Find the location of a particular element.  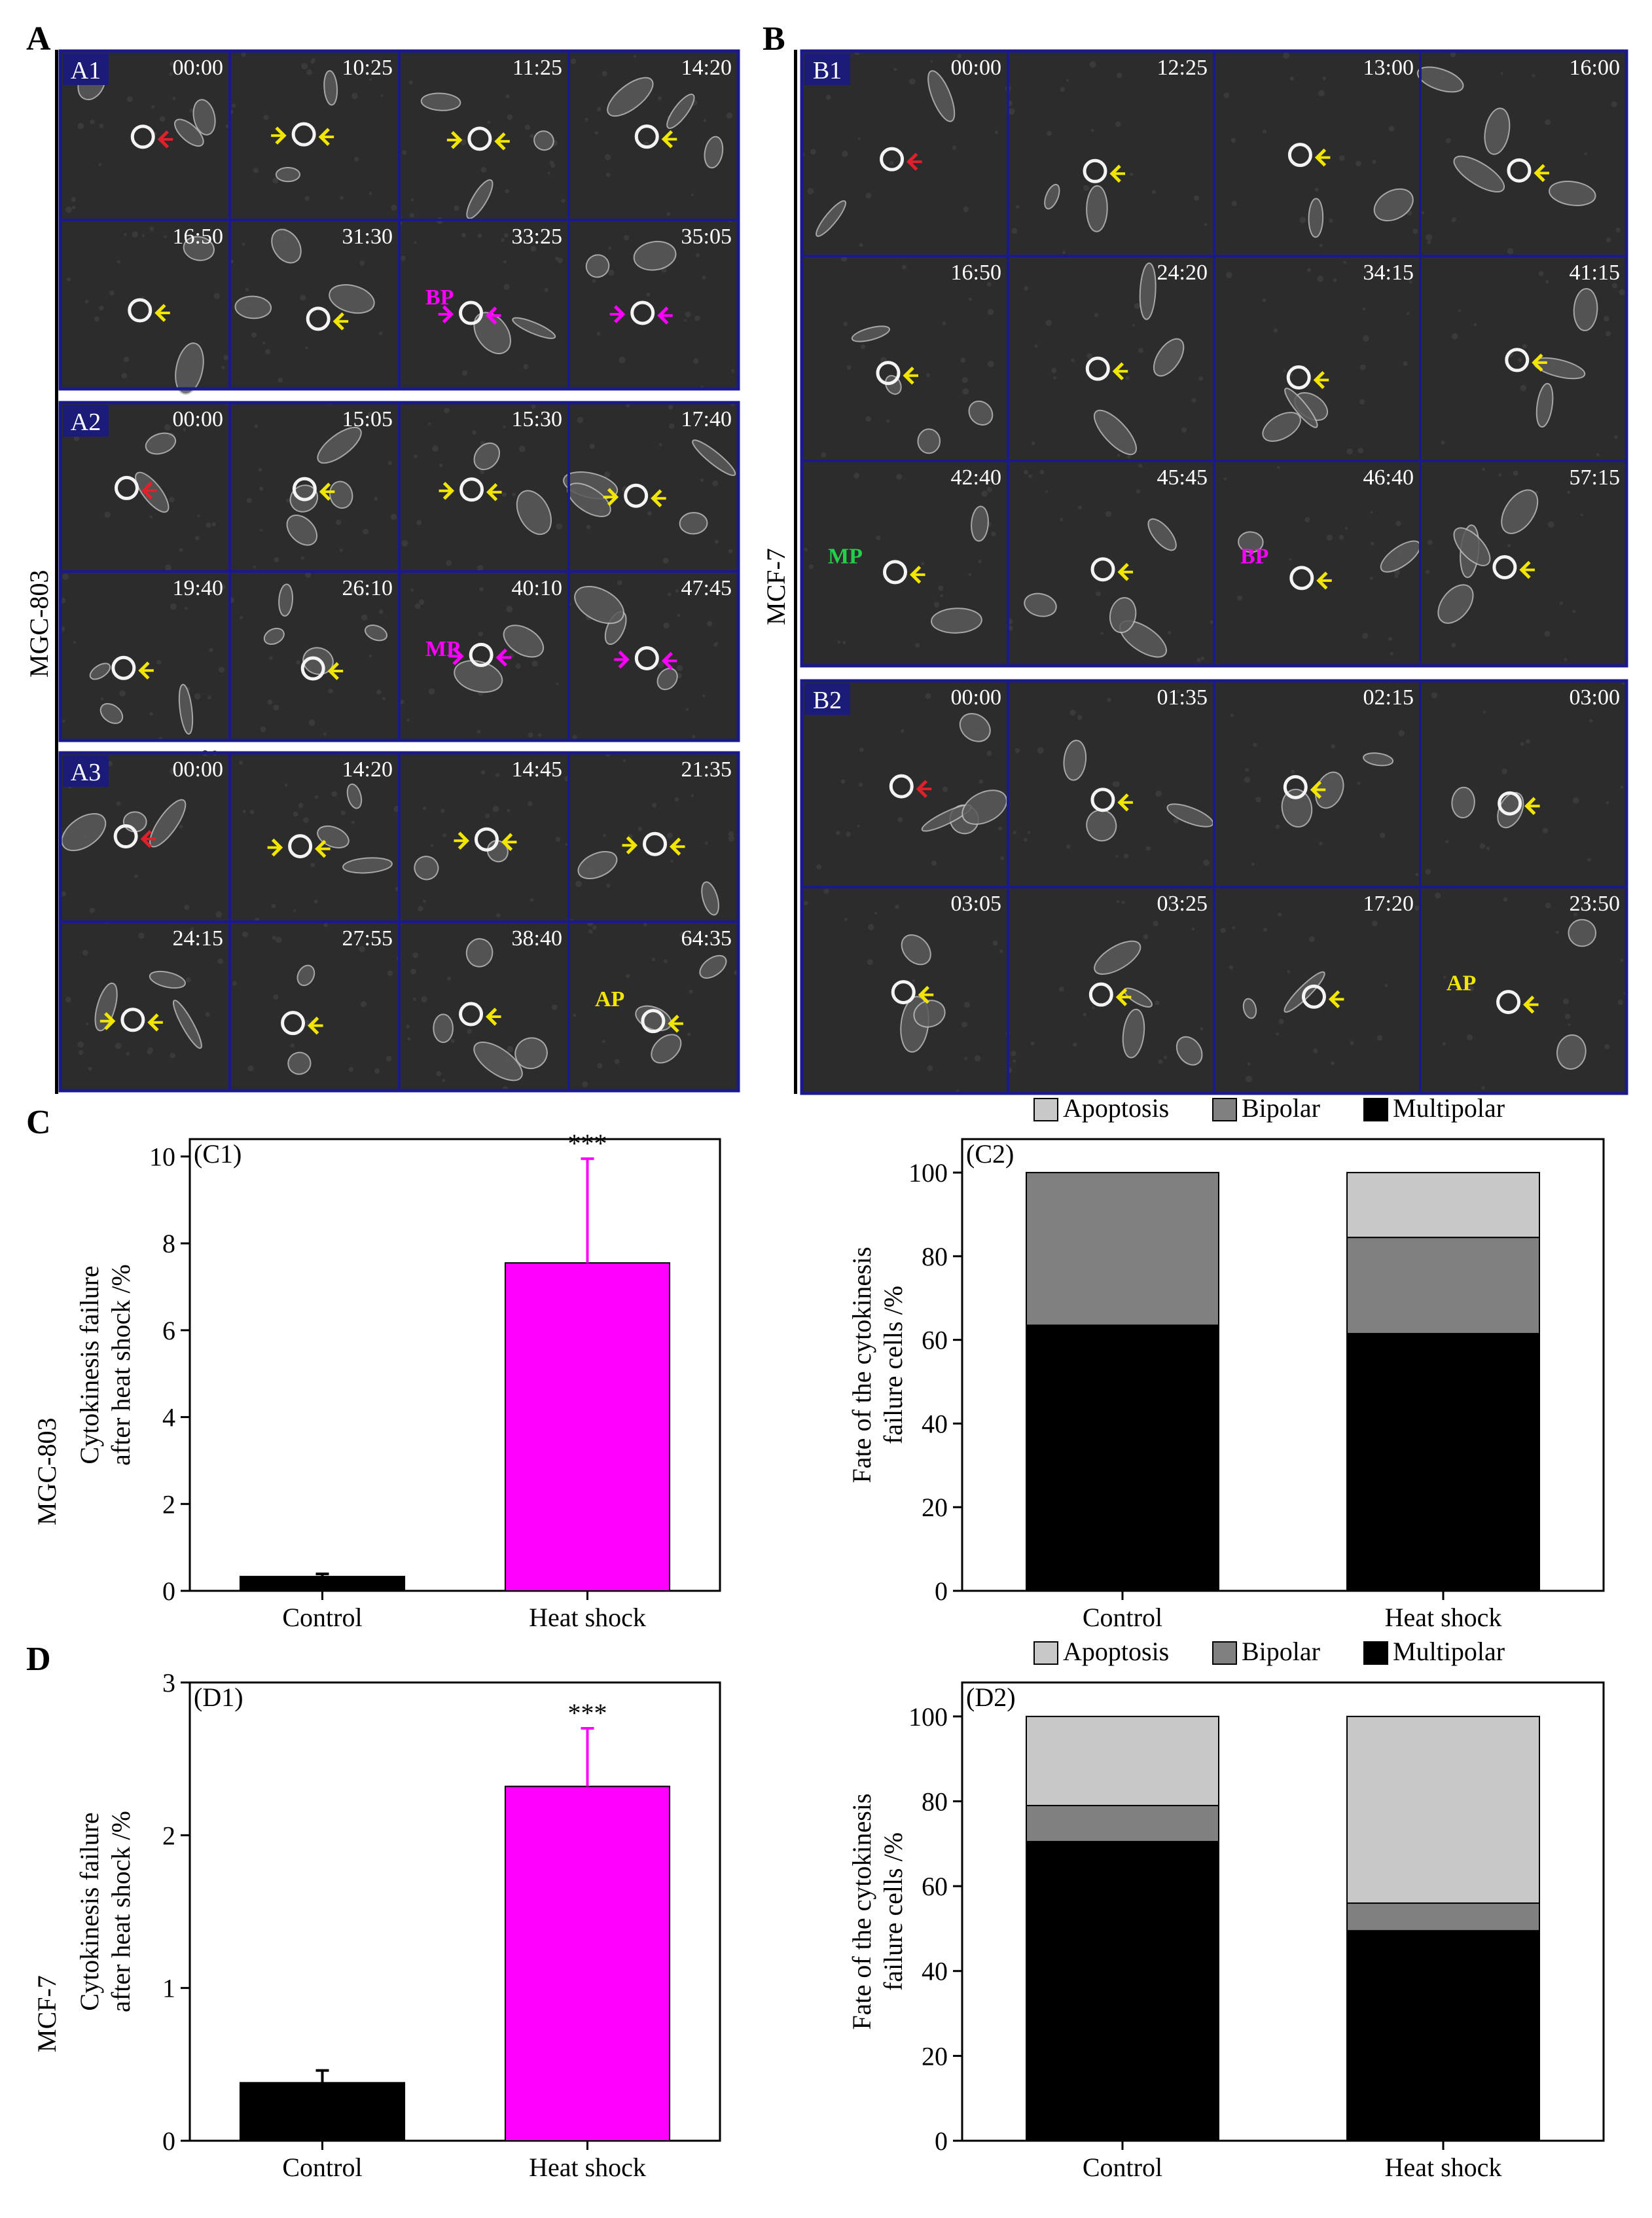

timestamp: 64:35 is located at coordinates (706, 938).